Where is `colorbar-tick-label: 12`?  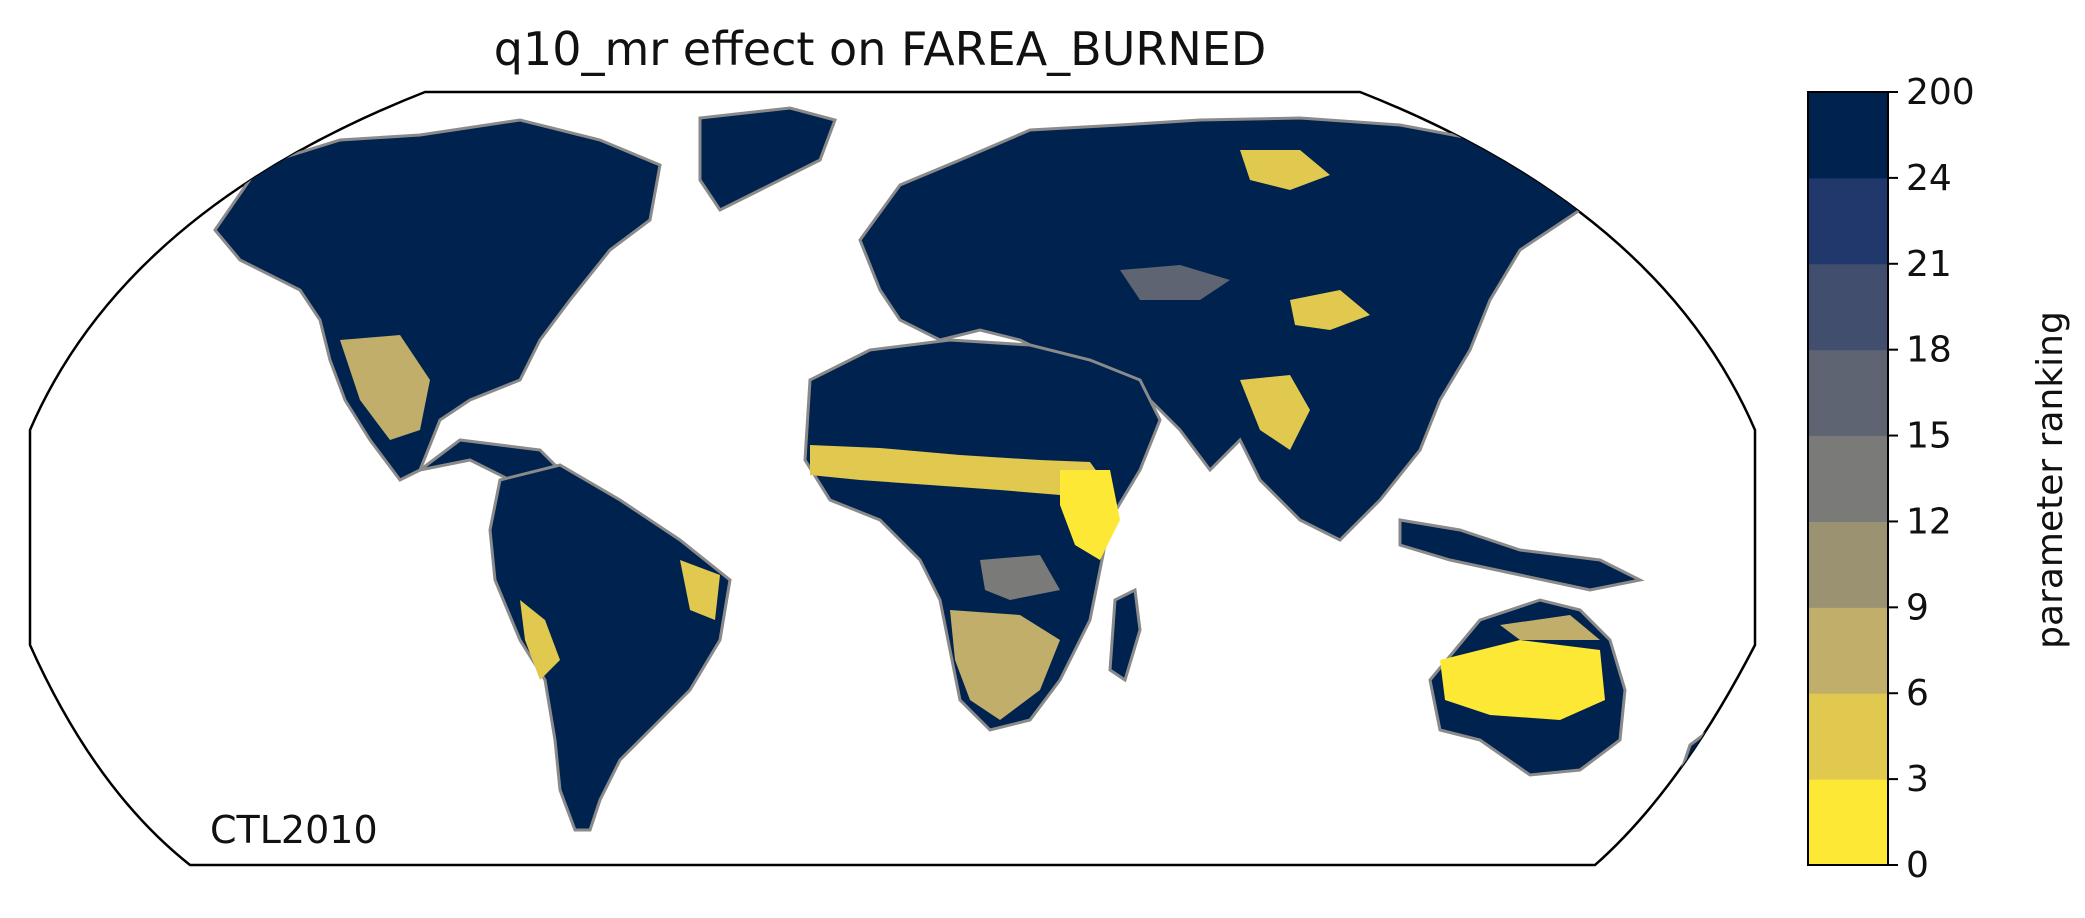
colorbar-tick-label: 12 is located at coordinates (1929, 521).